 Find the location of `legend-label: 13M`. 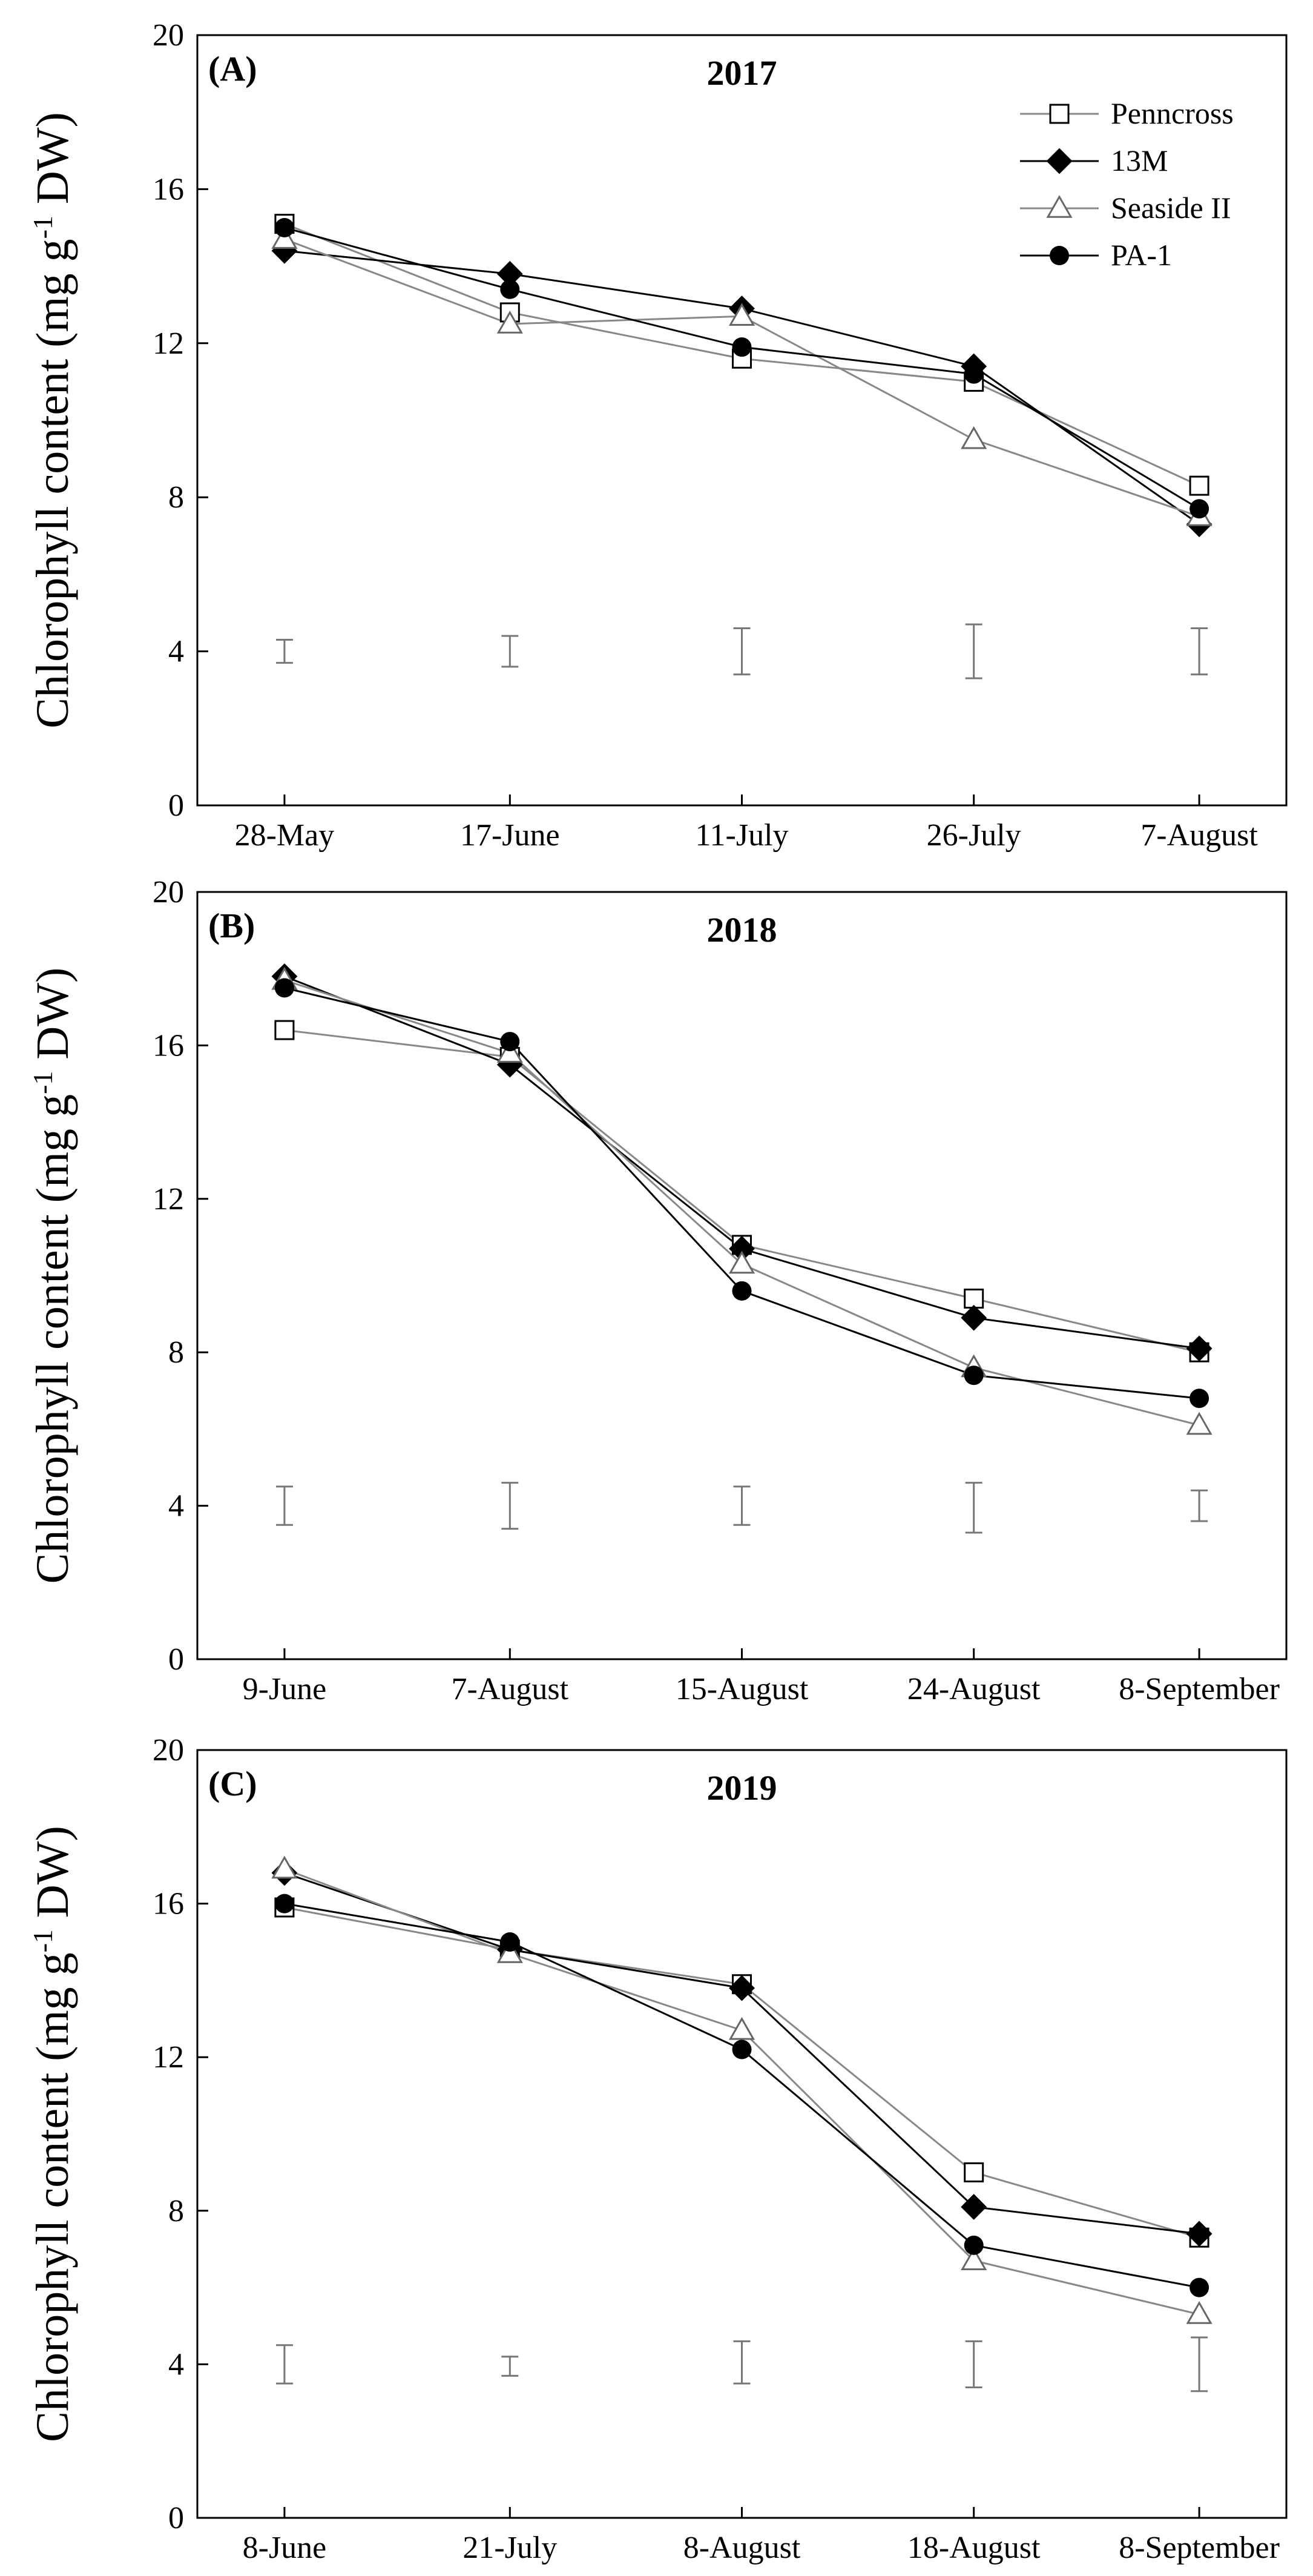

legend-label: 13M is located at coordinates (1139, 160).